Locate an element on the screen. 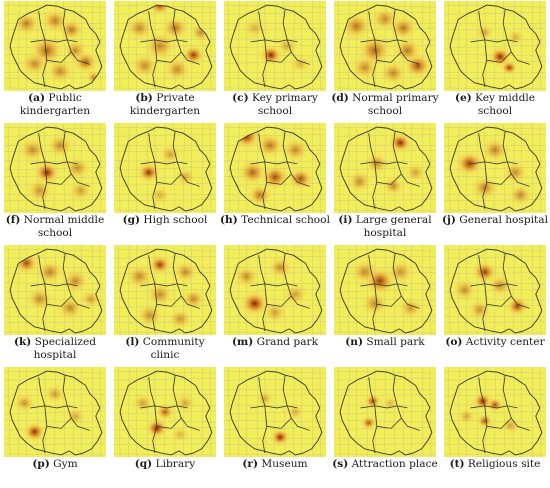 The image size is (550, 488). panel-caption: (h) Technical school is located at coordinates (275, 220).